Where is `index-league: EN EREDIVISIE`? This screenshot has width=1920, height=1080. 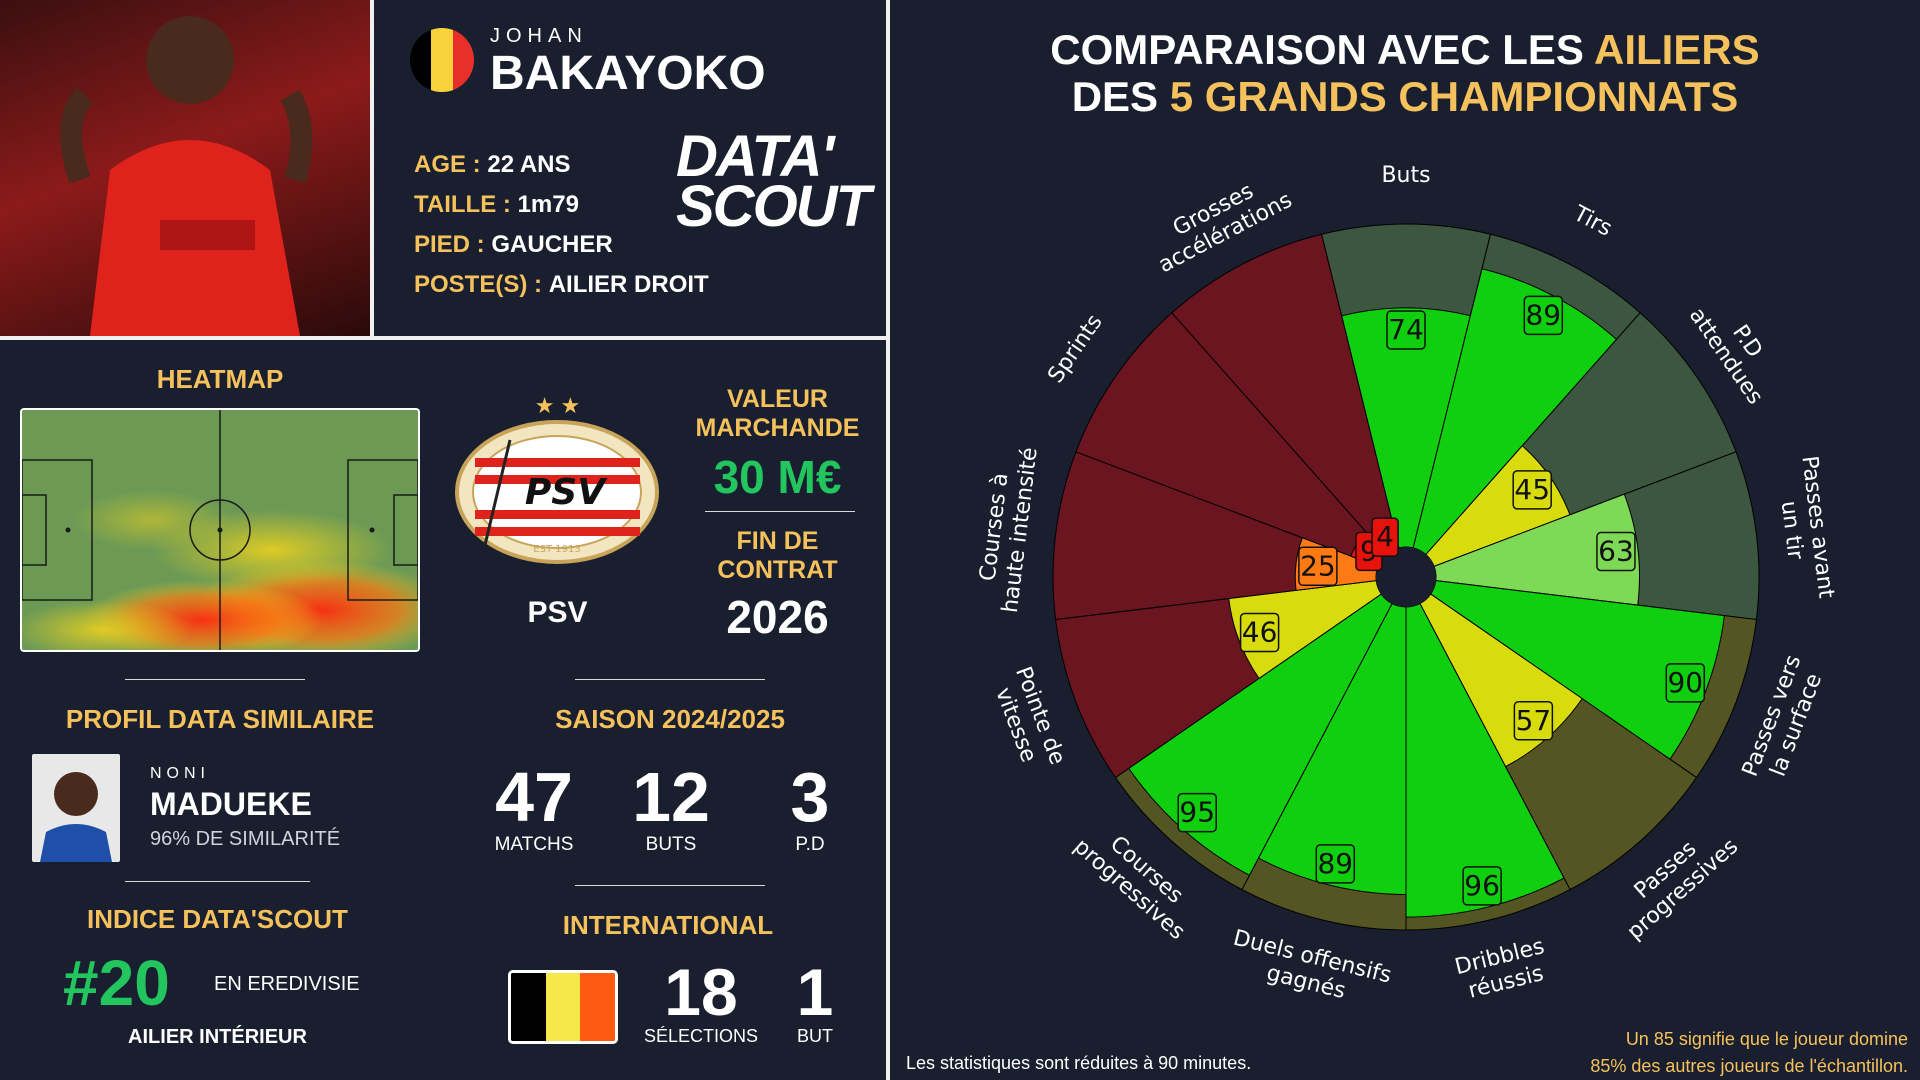 index-league: EN EREDIVISIE is located at coordinates (287, 984).